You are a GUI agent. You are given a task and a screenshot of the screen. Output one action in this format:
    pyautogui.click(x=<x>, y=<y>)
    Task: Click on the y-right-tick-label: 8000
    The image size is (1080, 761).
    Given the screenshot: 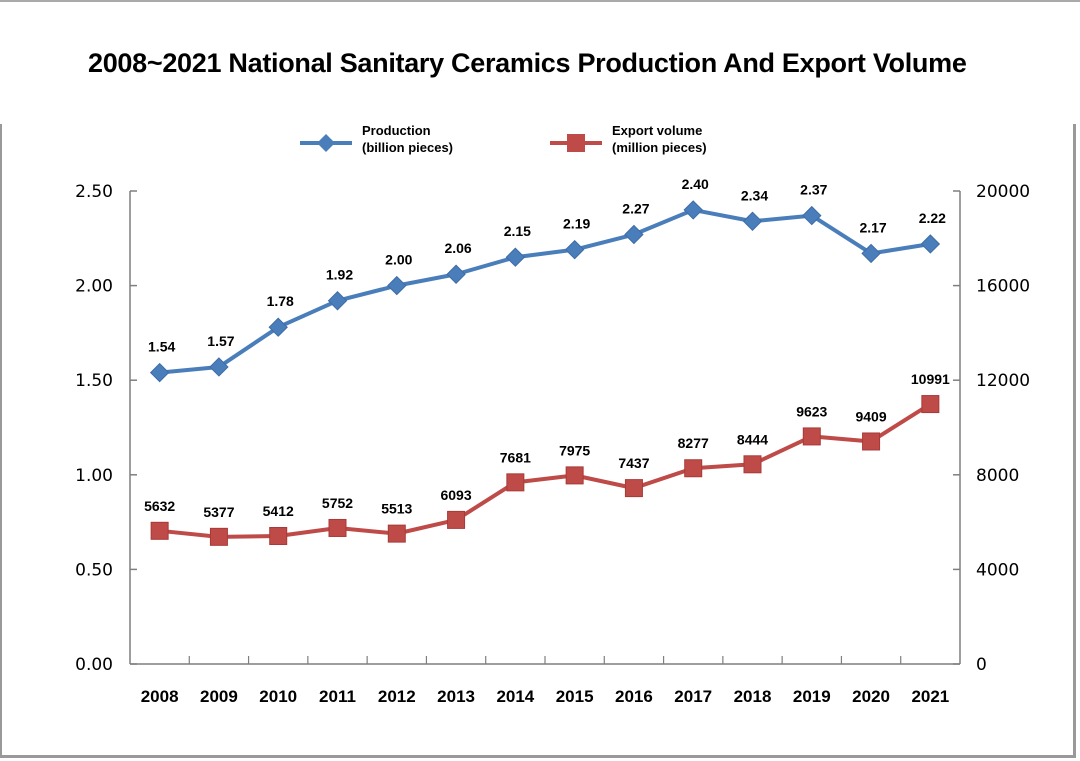 What is the action you would take?
    pyautogui.click(x=997, y=476)
    